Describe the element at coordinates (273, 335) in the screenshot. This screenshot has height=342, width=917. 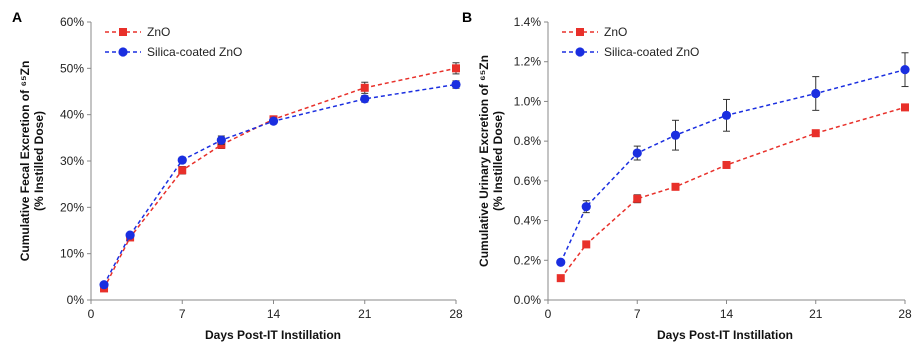
I see `panel-a-xlabel: Days Post-IT Instillation` at that location.